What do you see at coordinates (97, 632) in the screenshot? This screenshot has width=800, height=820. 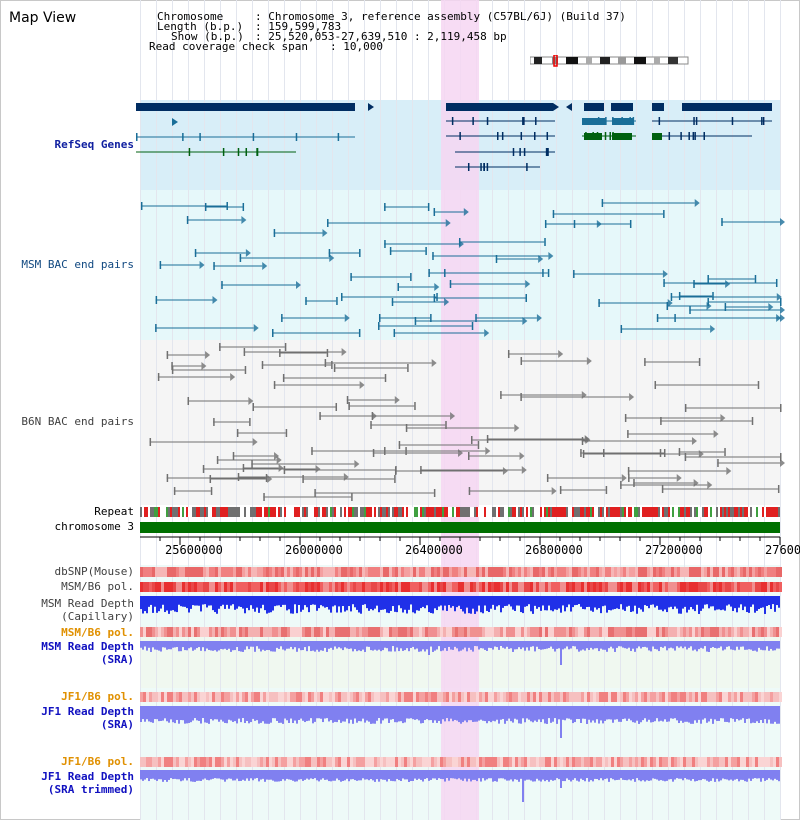 I see `track-label-msm-b6-pol-2: MSM/B6 pol.` at bounding box center [97, 632].